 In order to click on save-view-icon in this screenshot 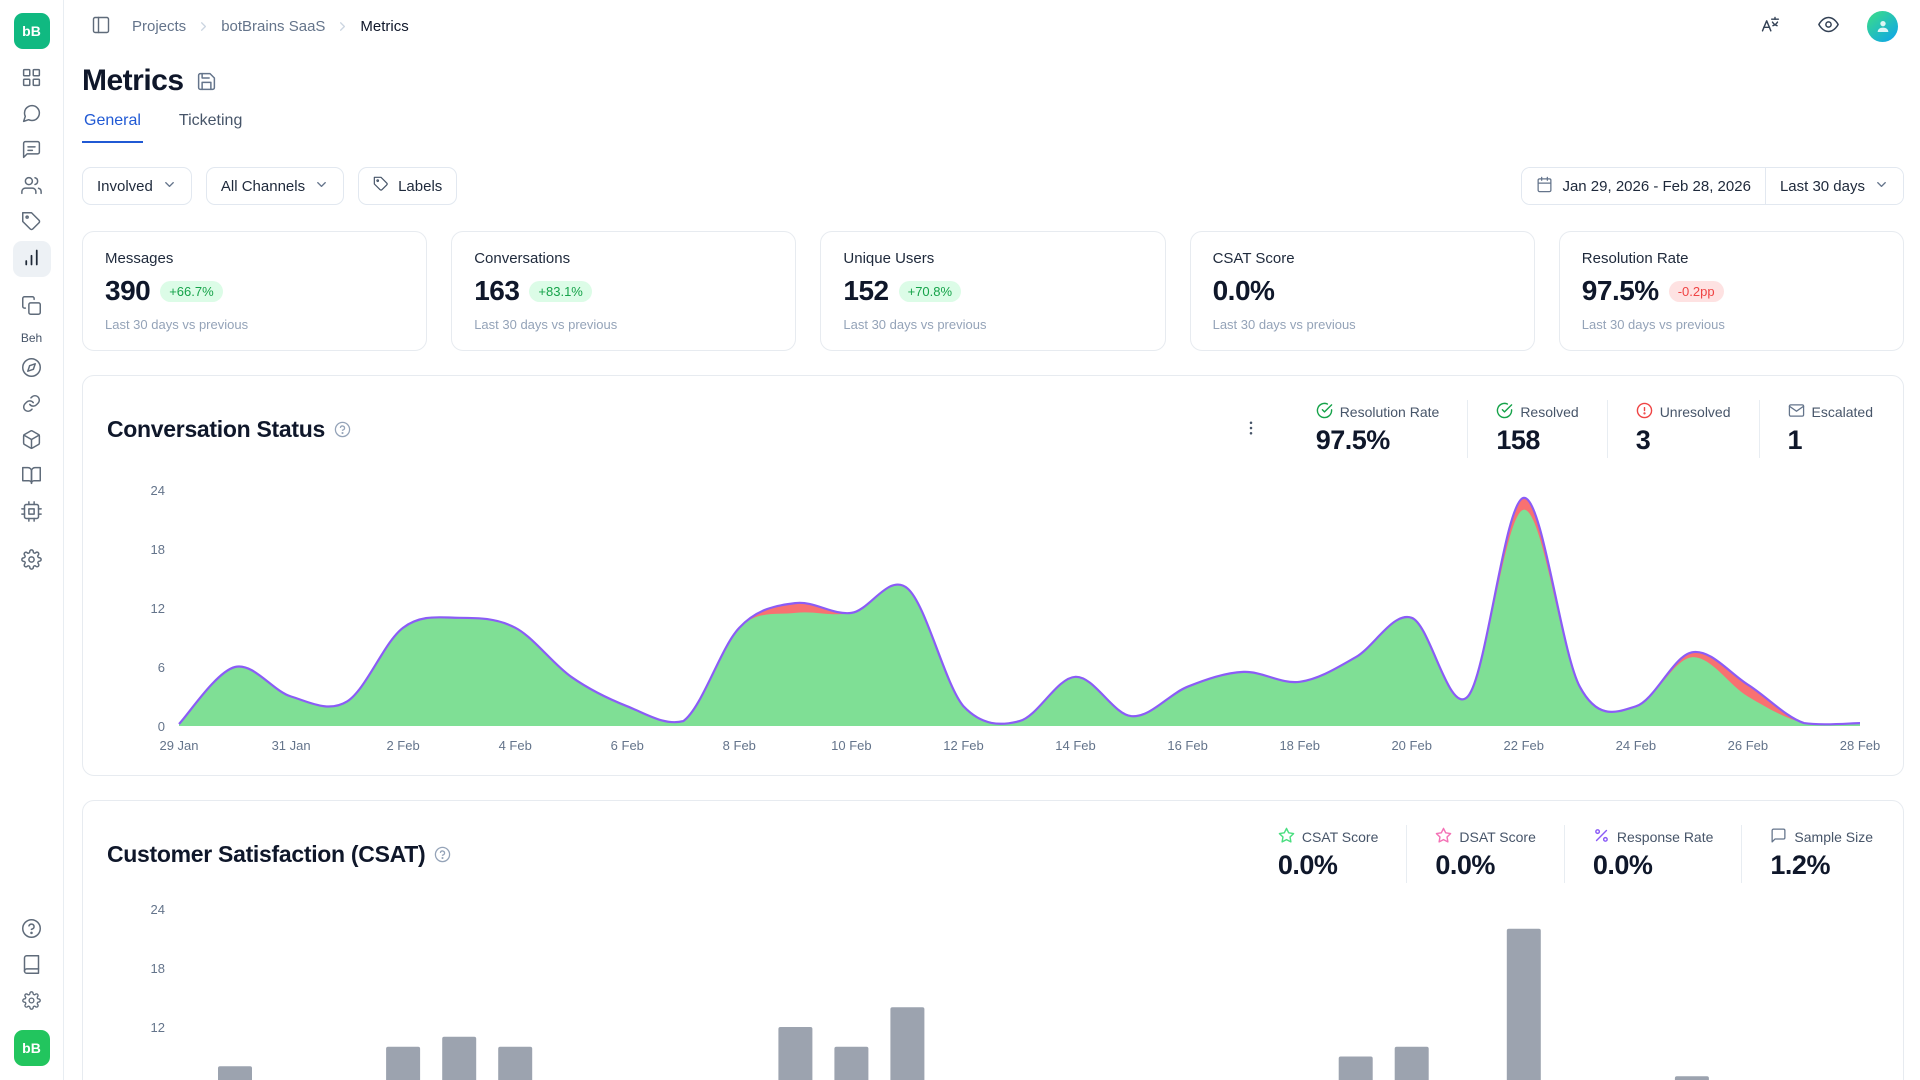, I will do `click(206, 81)`.